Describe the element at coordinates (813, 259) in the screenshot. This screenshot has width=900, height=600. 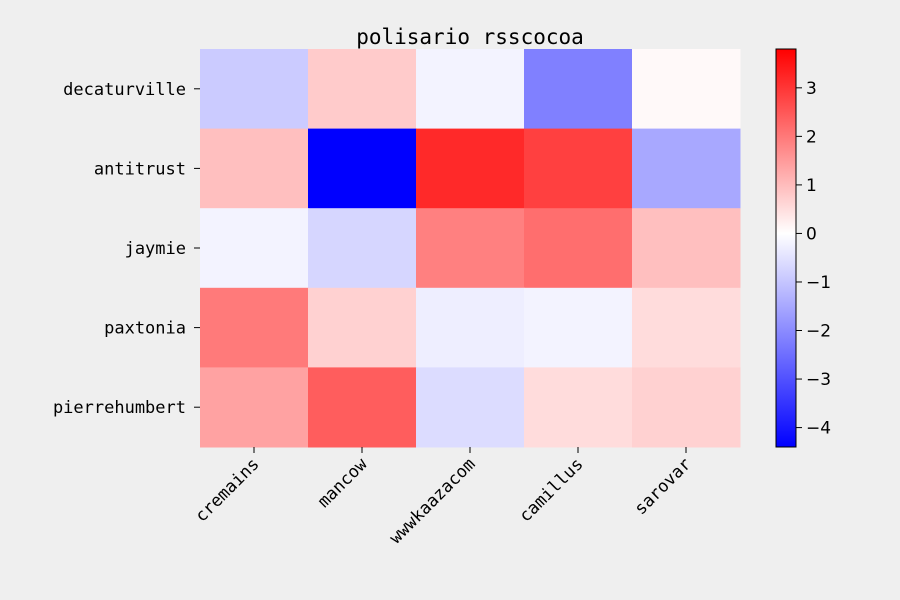
I see `colorbar-ticks: 3 2 1 0 −1 −2 −3 −4` at that location.